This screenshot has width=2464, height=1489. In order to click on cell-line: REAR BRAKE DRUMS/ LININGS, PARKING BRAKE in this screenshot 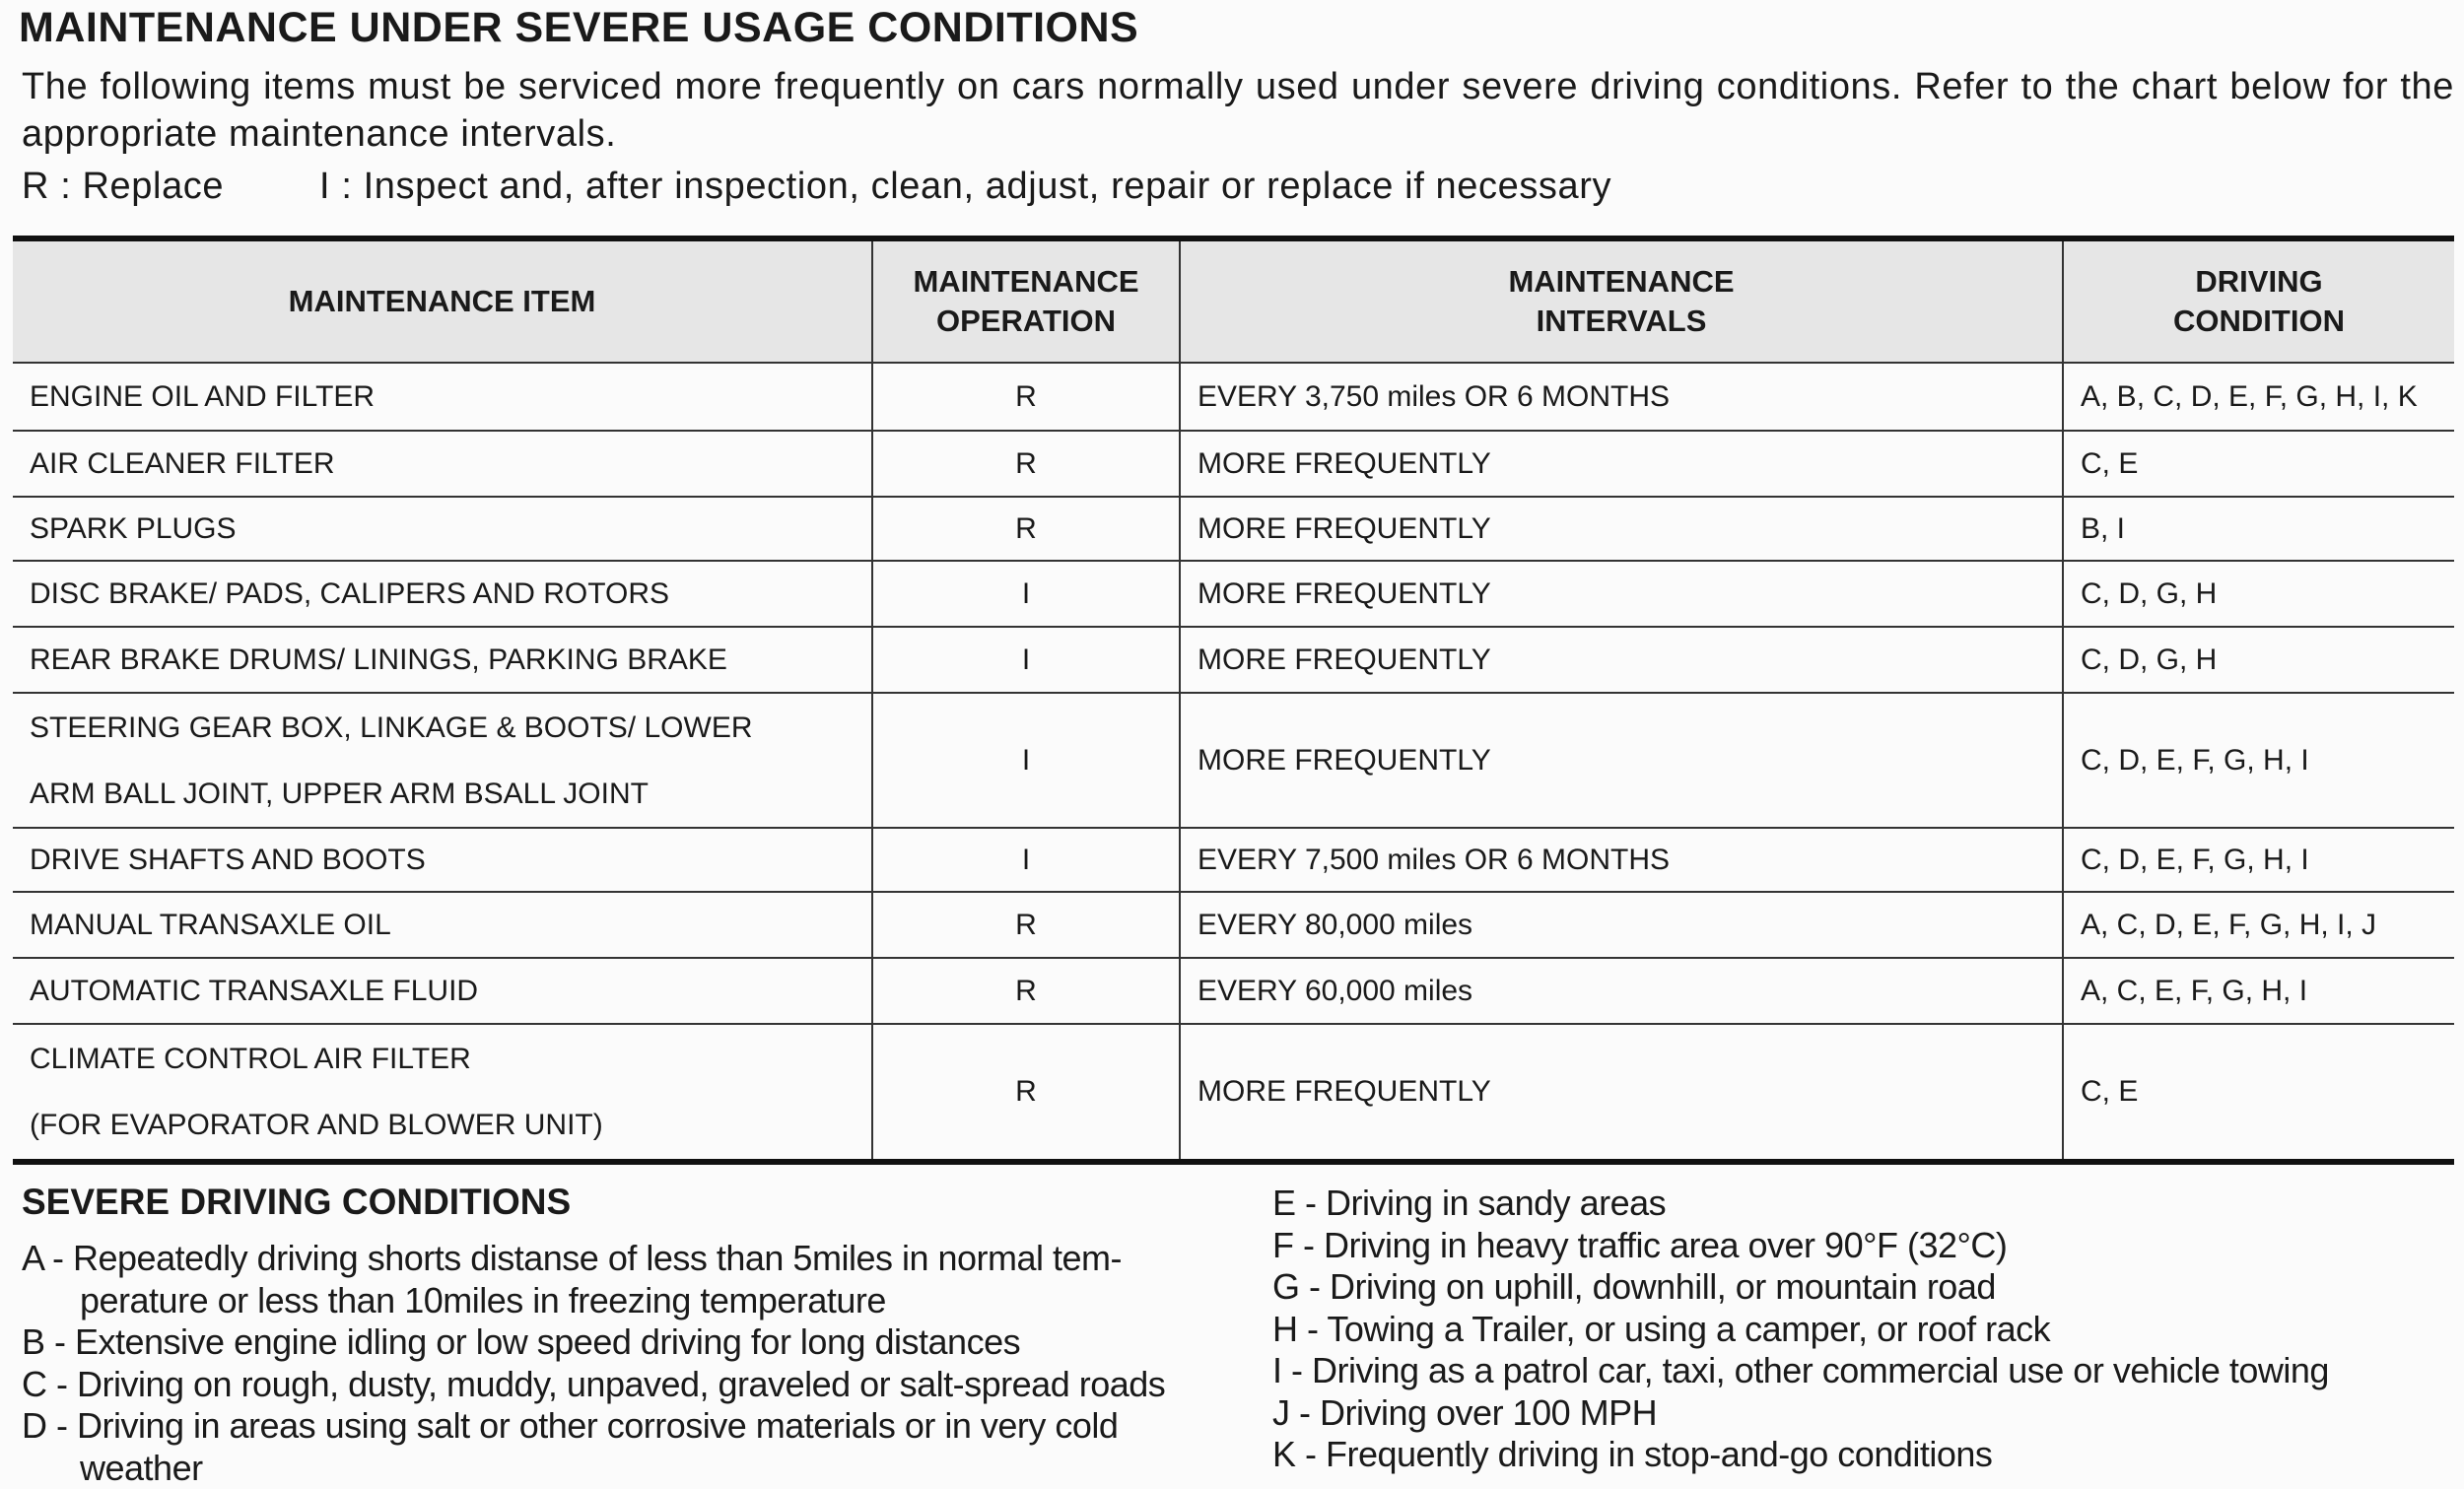, I will do `click(450, 660)`.